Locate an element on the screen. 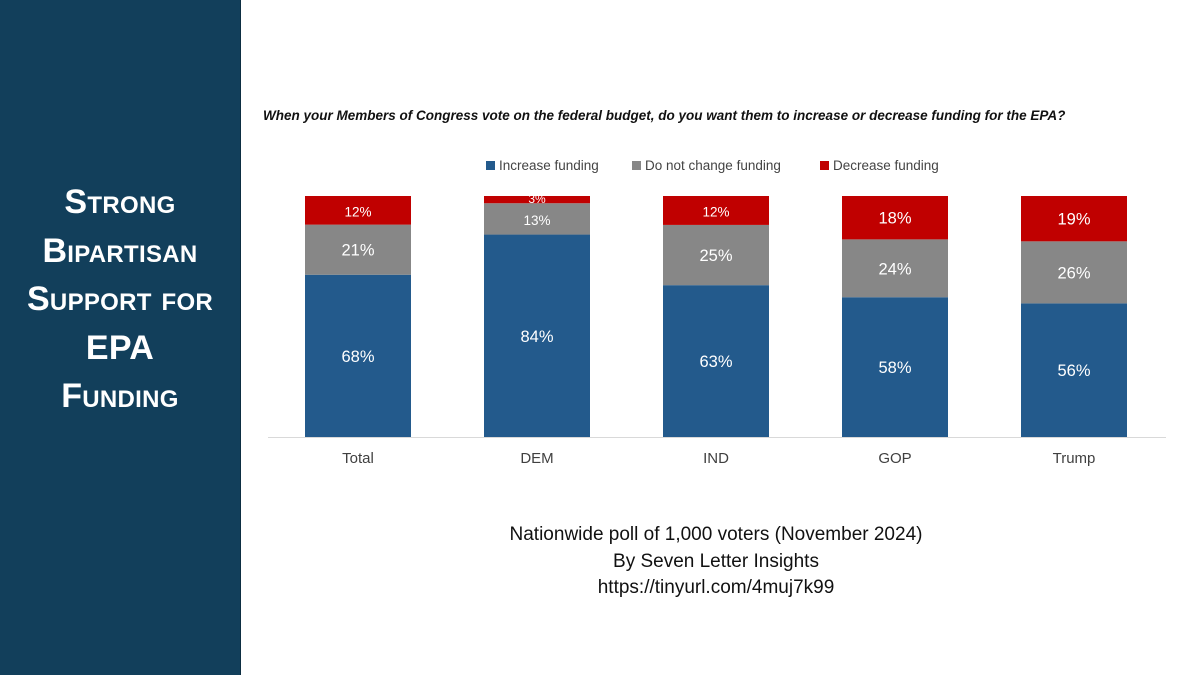 The height and width of the screenshot is (675, 1200). source-line: By Seven Letter Insights is located at coordinates (716, 561).